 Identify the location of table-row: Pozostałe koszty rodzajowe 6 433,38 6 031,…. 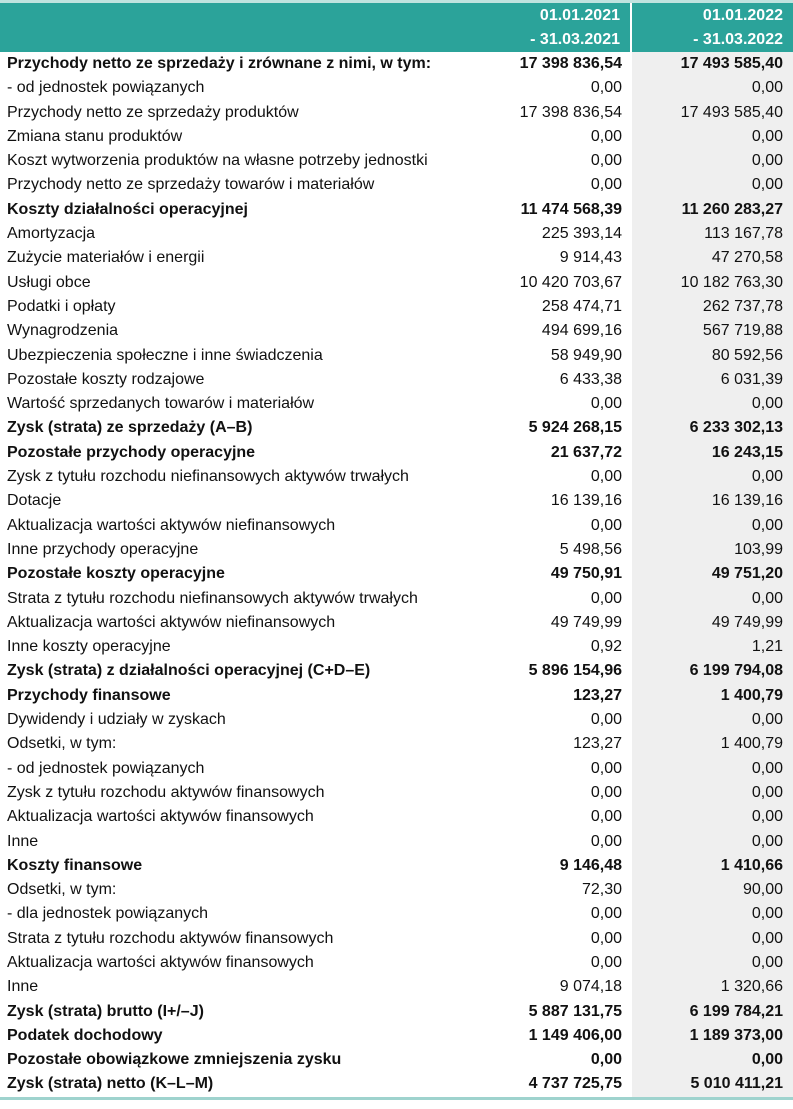
(396, 380).